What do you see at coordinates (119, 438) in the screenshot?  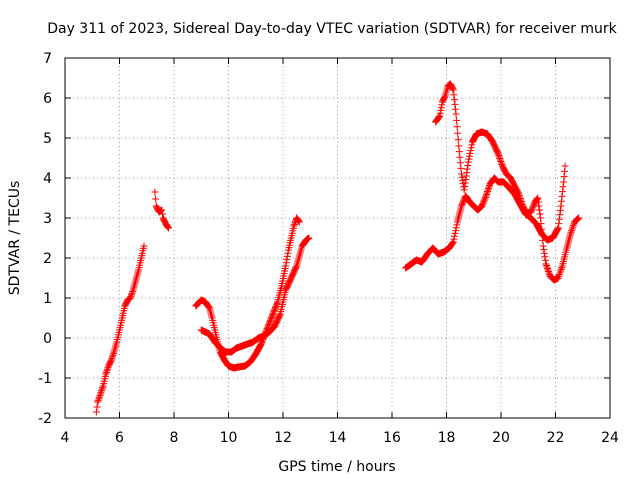 I see `x-tick-label: 6` at bounding box center [119, 438].